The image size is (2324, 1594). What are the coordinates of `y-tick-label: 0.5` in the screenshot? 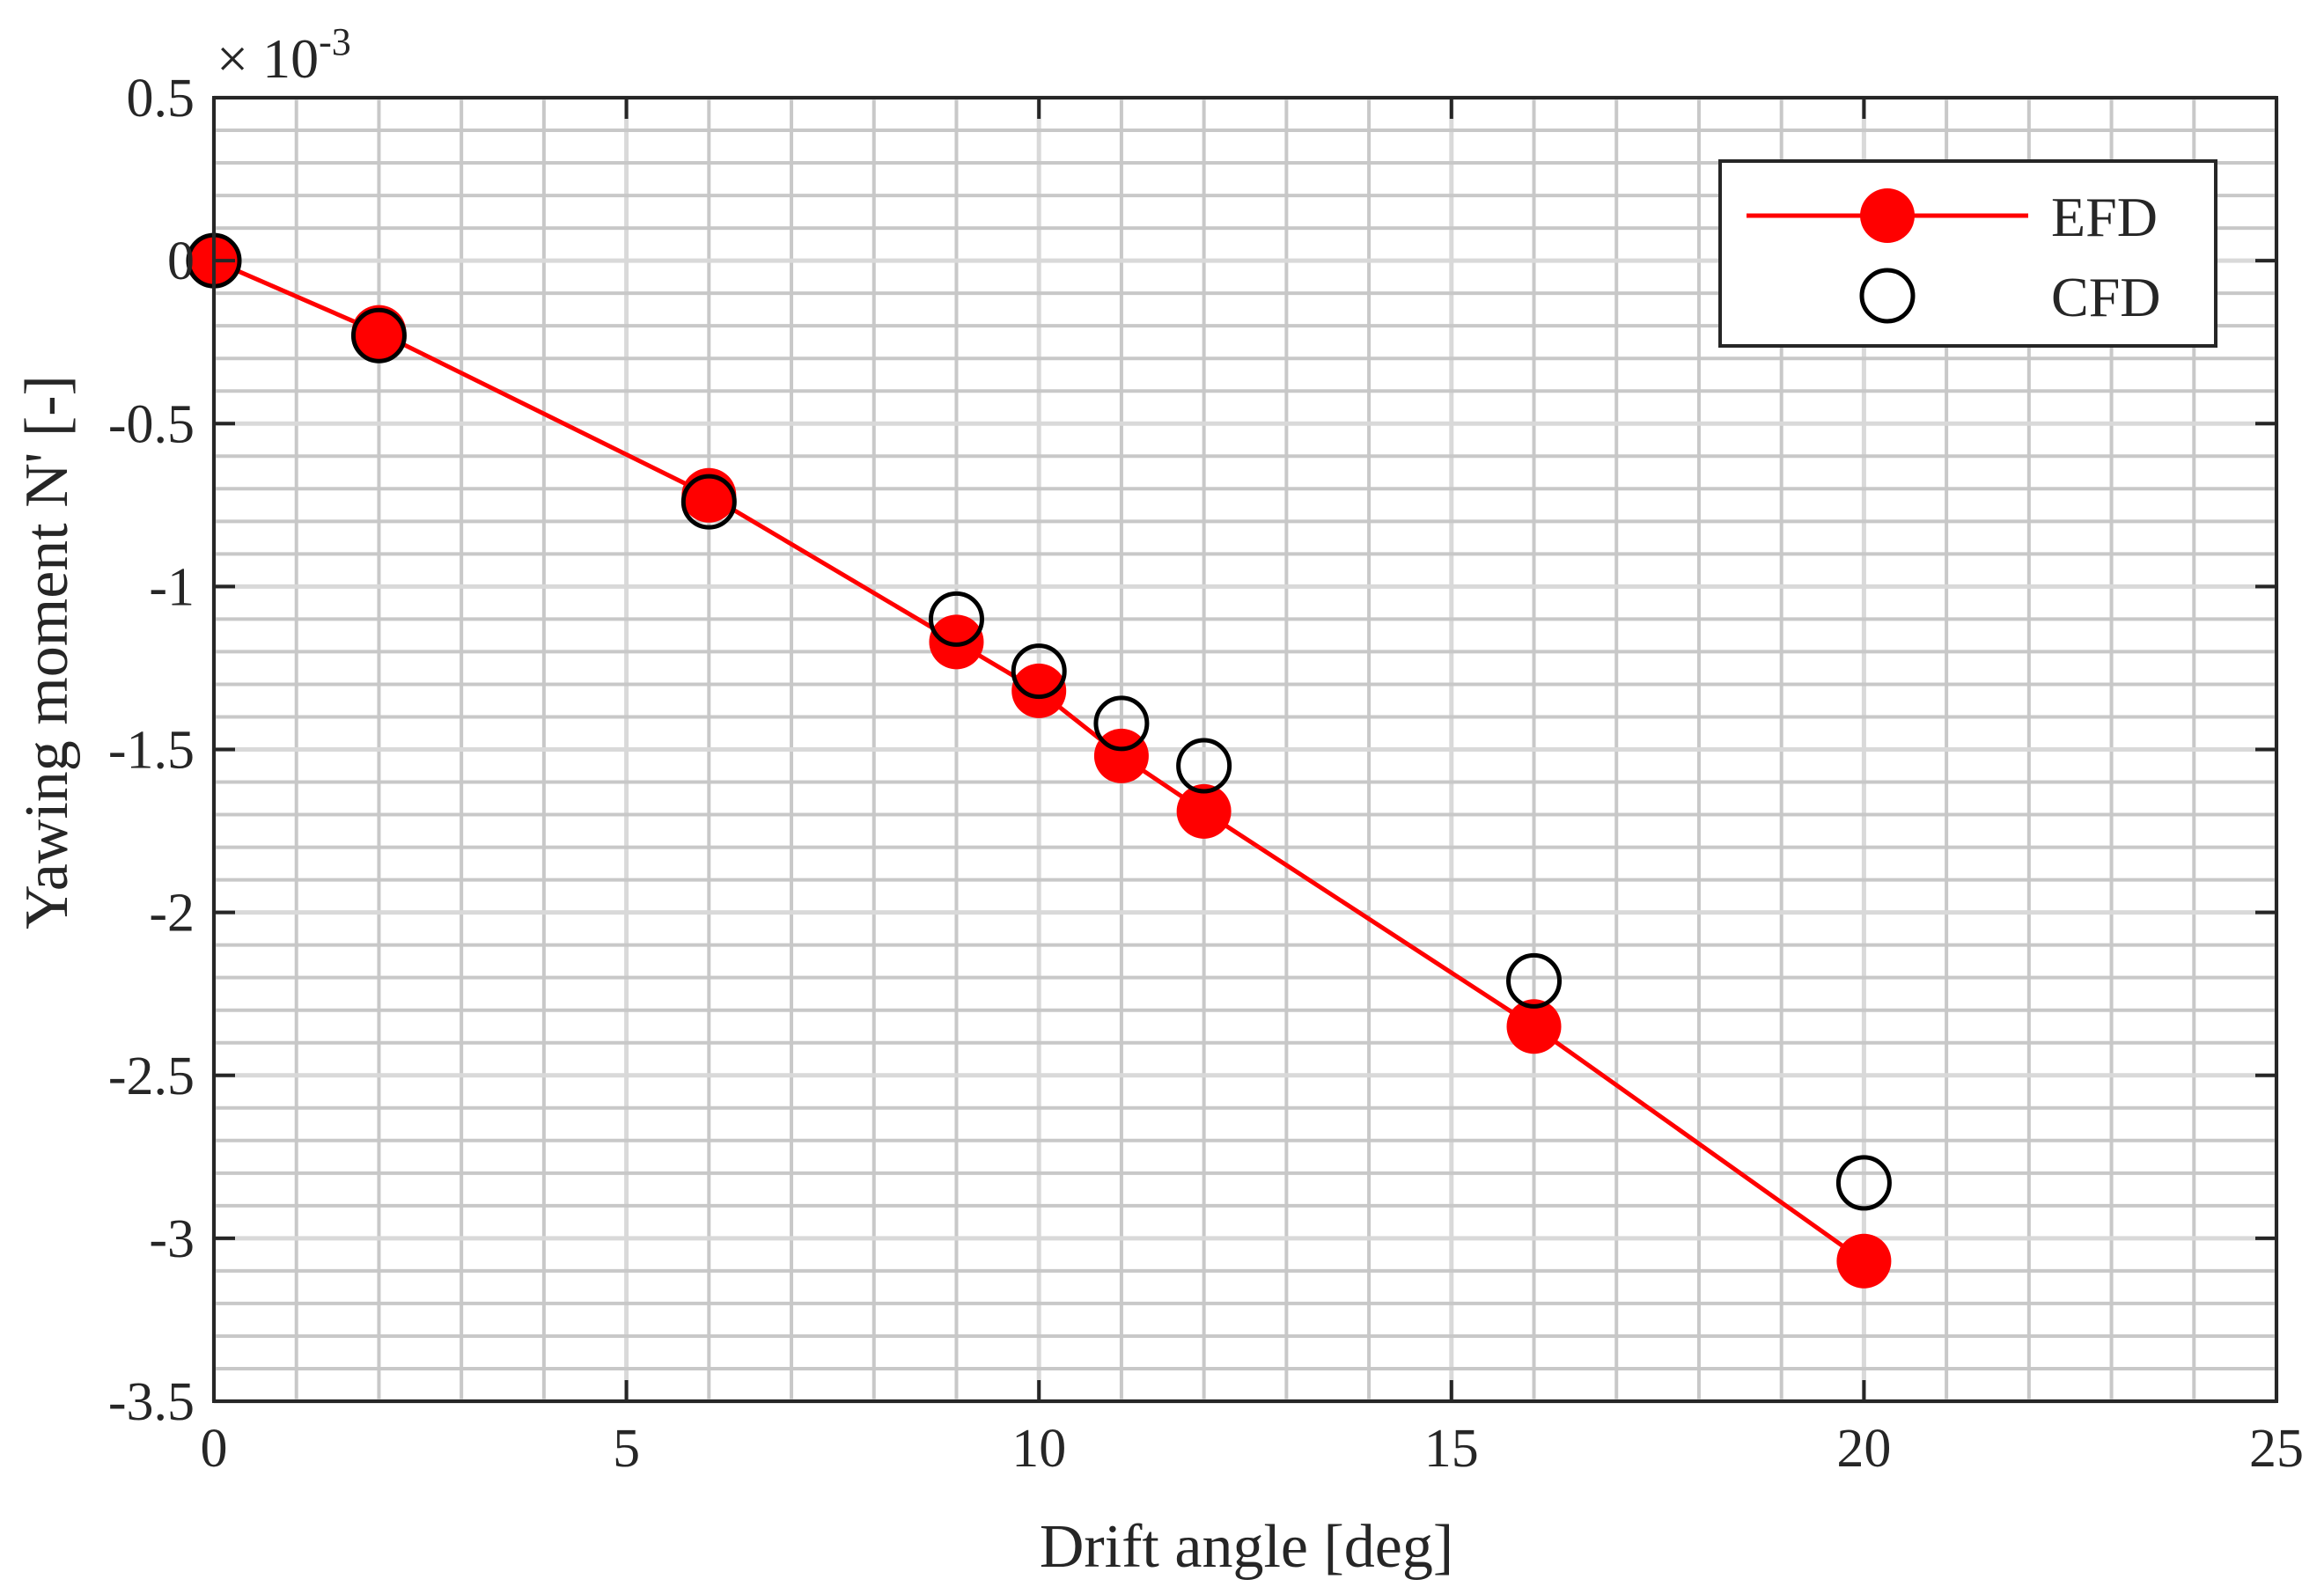 It's located at (161, 99).